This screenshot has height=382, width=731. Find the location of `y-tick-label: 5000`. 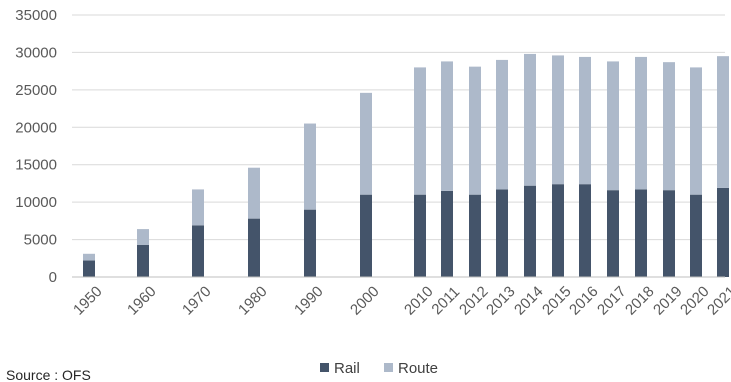

y-tick-label: 5000 is located at coordinates (40, 240).